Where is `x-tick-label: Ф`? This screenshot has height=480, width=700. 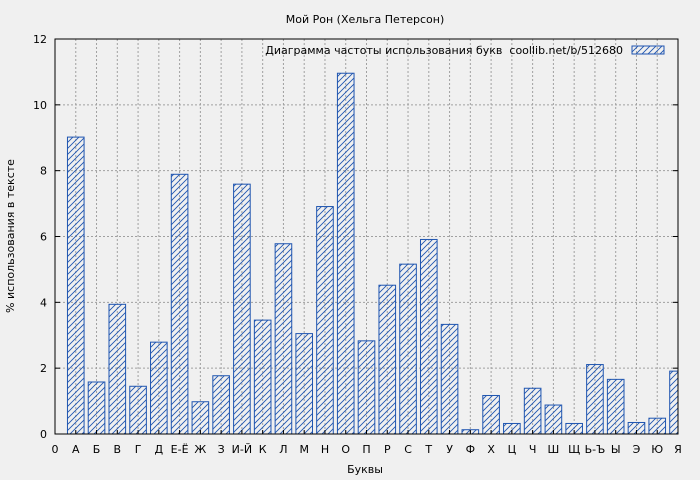
x-tick-label: Ф is located at coordinates (470, 449).